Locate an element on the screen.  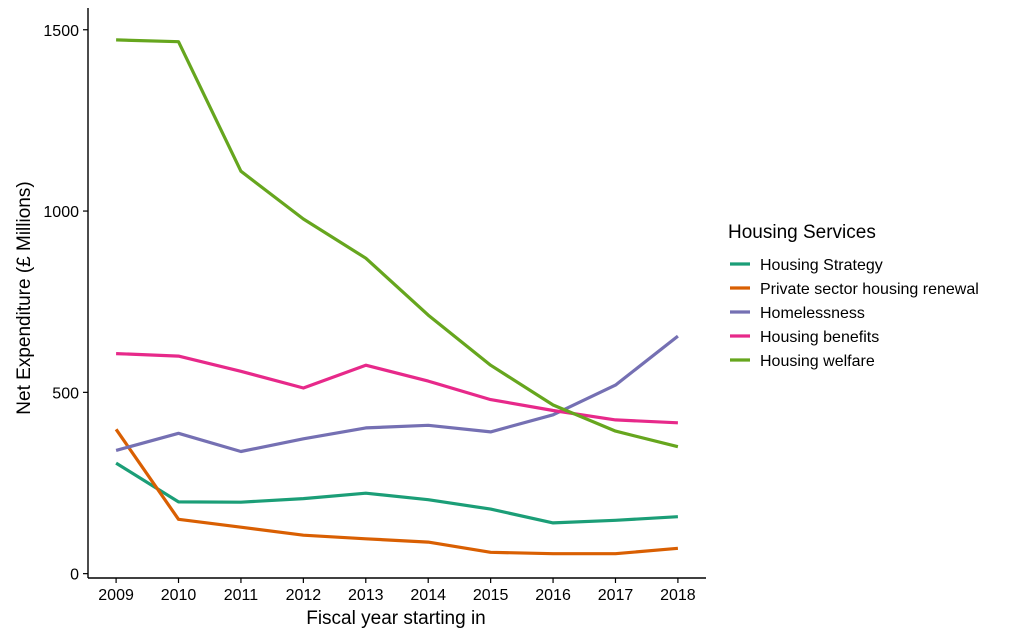
legend-label: Housing benefits is located at coordinates (819, 337).